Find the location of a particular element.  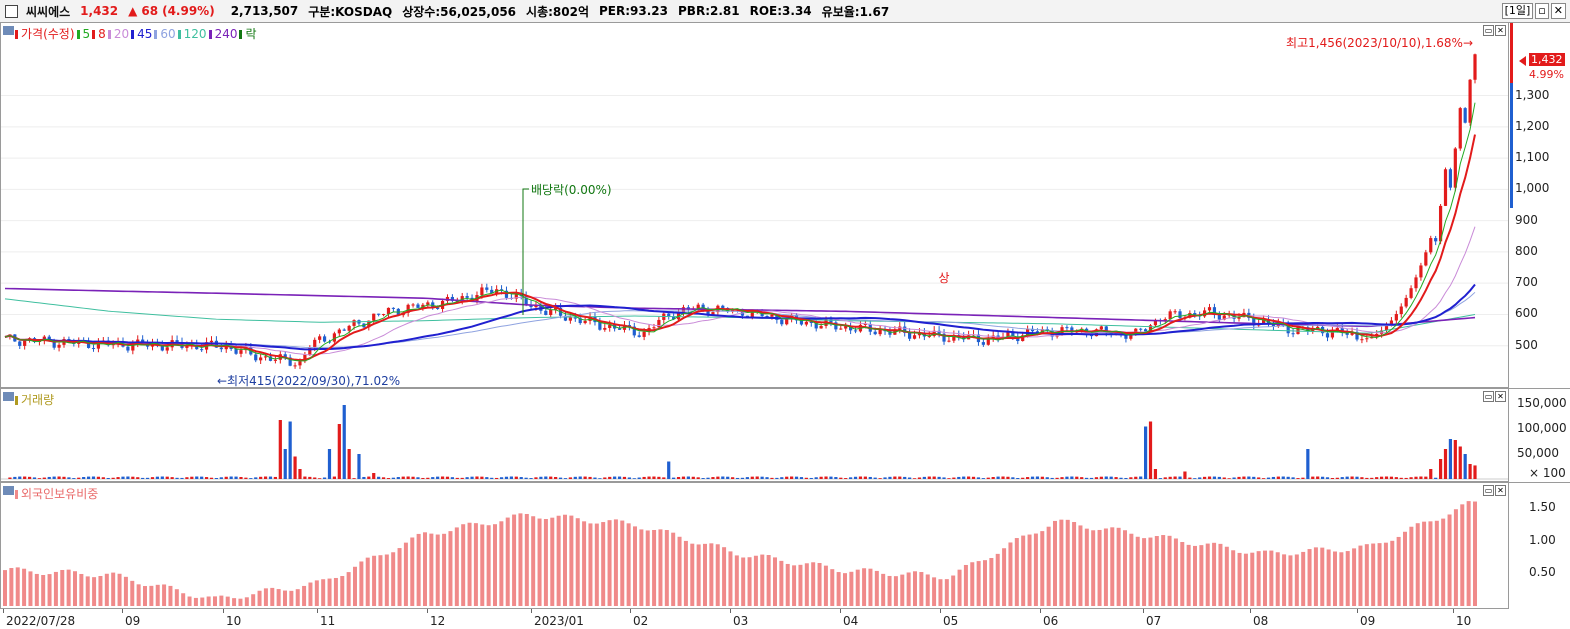

select-checkbox is located at coordinates (11, 11).